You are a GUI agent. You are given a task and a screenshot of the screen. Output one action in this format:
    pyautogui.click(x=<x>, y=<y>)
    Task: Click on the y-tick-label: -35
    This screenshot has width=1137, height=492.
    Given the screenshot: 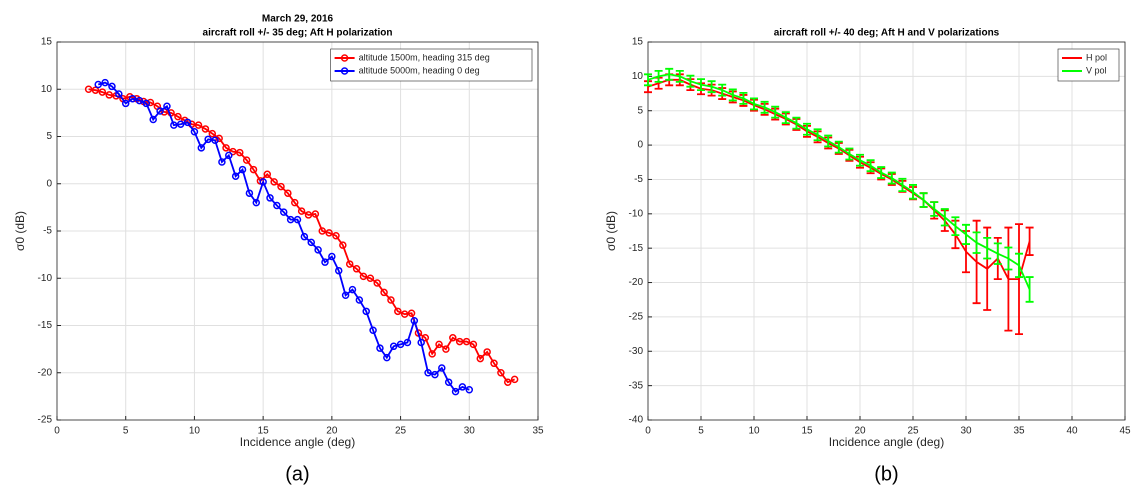 What is the action you would take?
    pyautogui.click(x=636, y=385)
    